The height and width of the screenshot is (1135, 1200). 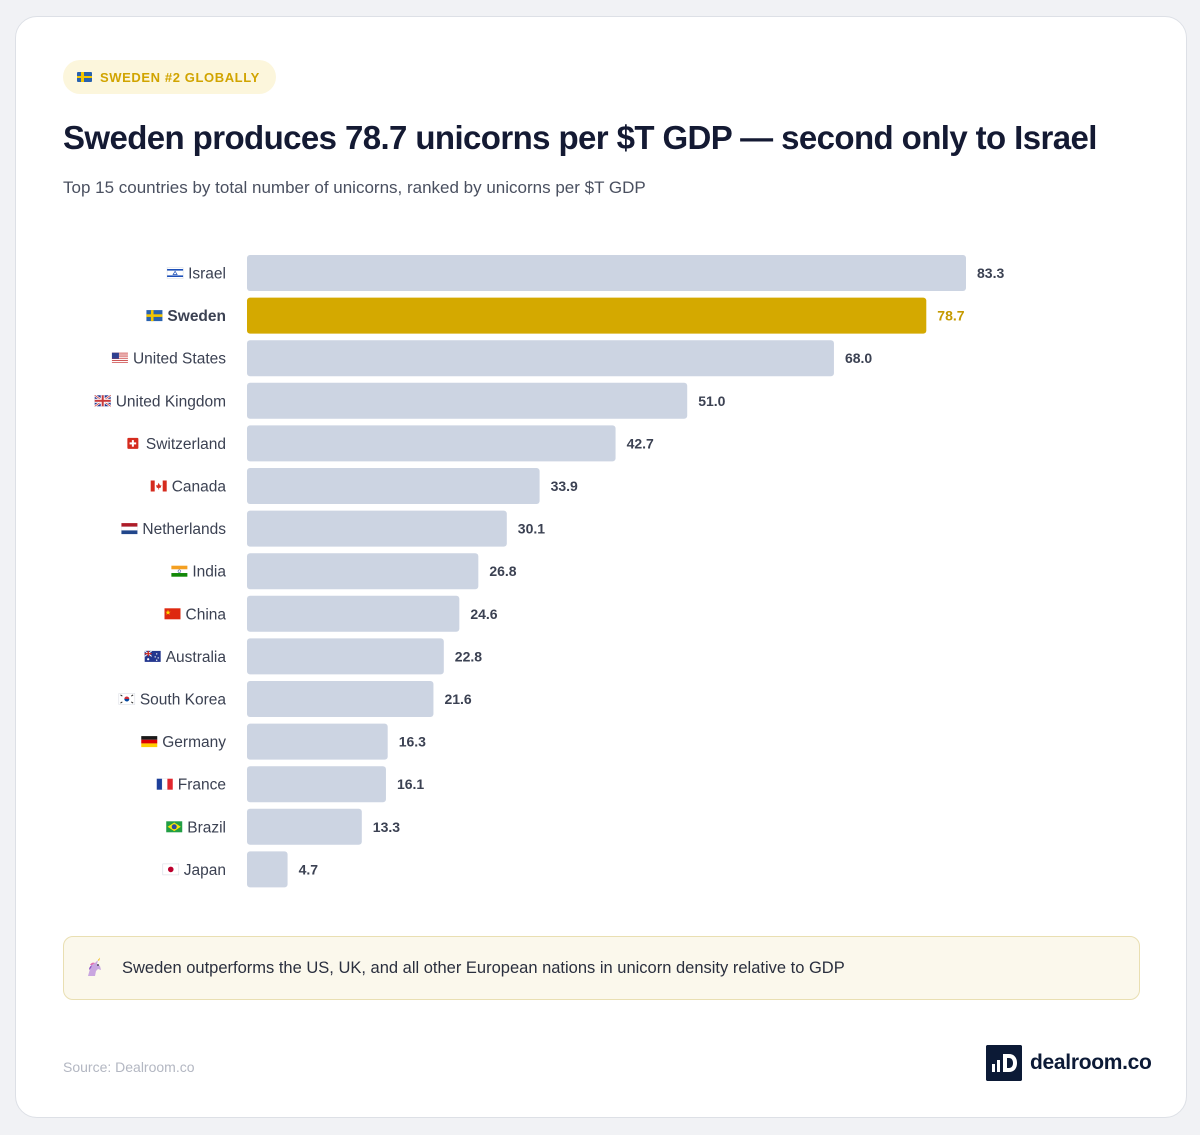 What do you see at coordinates (199, 487) in the screenshot?
I see `country-label: Canada` at bounding box center [199, 487].